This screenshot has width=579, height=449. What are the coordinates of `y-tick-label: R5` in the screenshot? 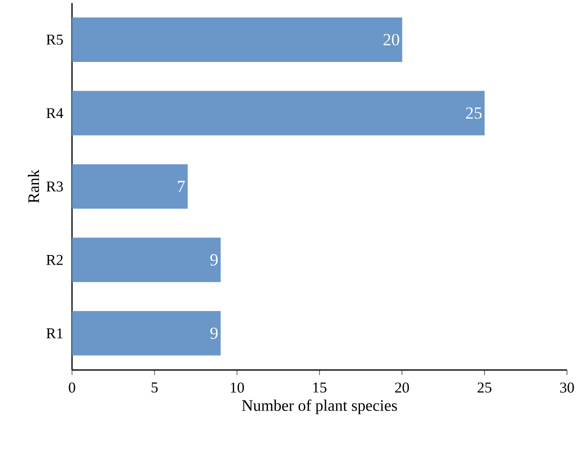 It's located at (54, 39).